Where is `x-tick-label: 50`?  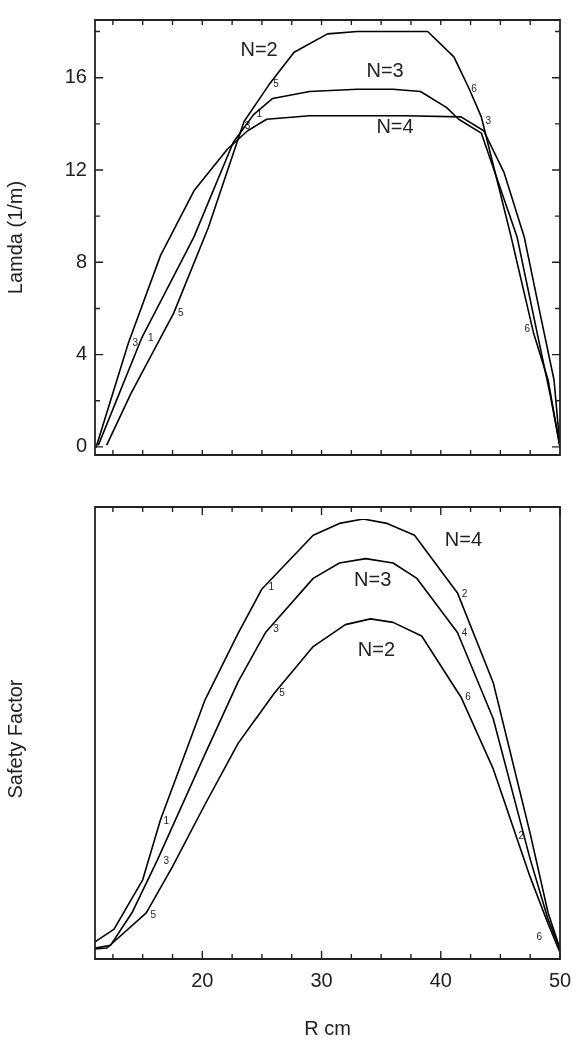 x-tick-label: 50 is located at coordinates (560, 979).